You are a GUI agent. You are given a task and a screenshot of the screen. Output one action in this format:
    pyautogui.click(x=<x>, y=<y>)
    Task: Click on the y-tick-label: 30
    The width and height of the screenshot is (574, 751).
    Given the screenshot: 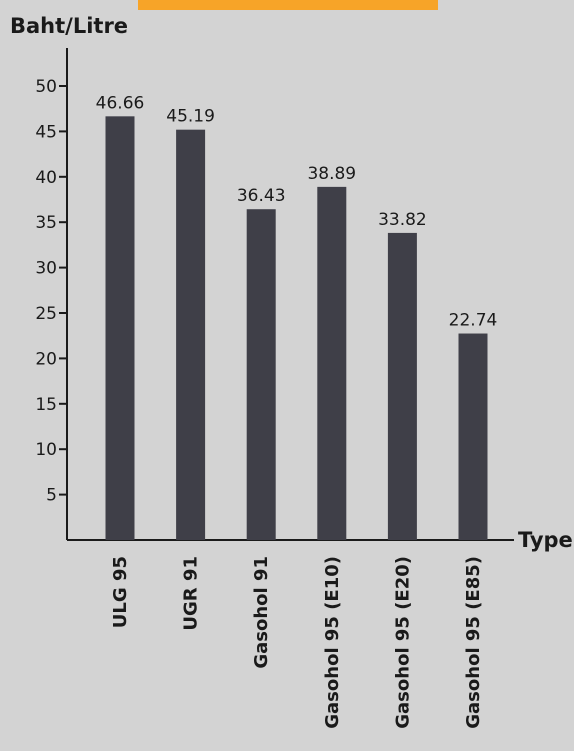 What is the action you would take?
    pyautogui.click(x=46, y=269)
    